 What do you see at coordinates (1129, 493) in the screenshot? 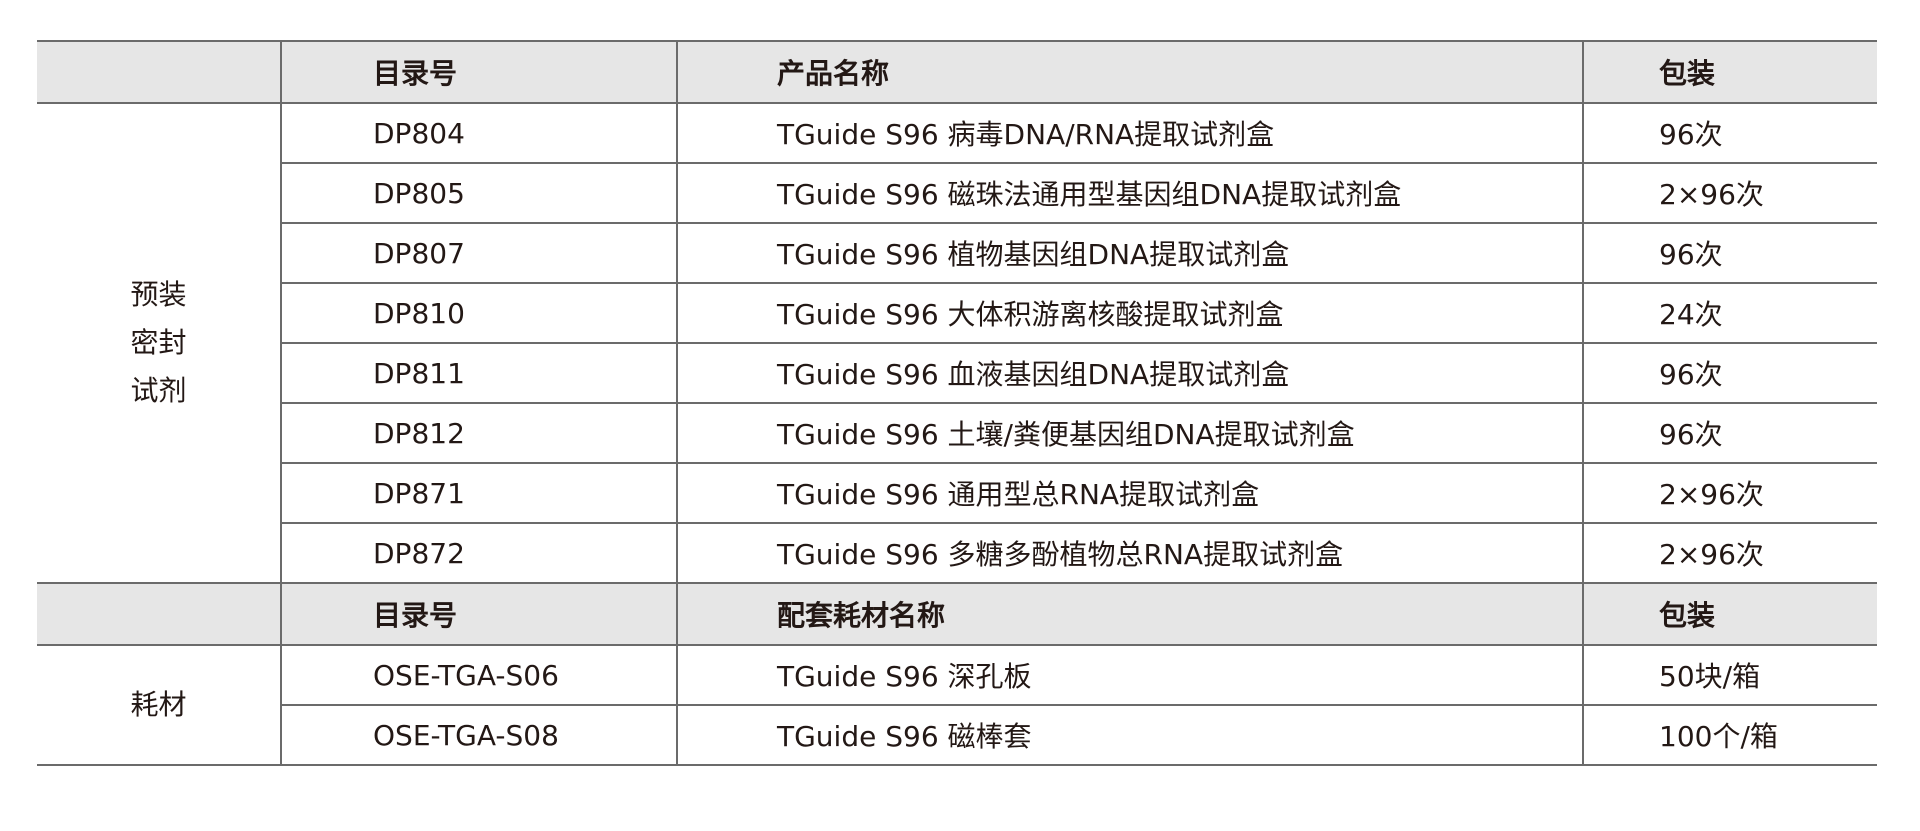
I see `product-name: TGuide S96 通用型总RNA提取试剂盒` at bounding box center [1129, 493].